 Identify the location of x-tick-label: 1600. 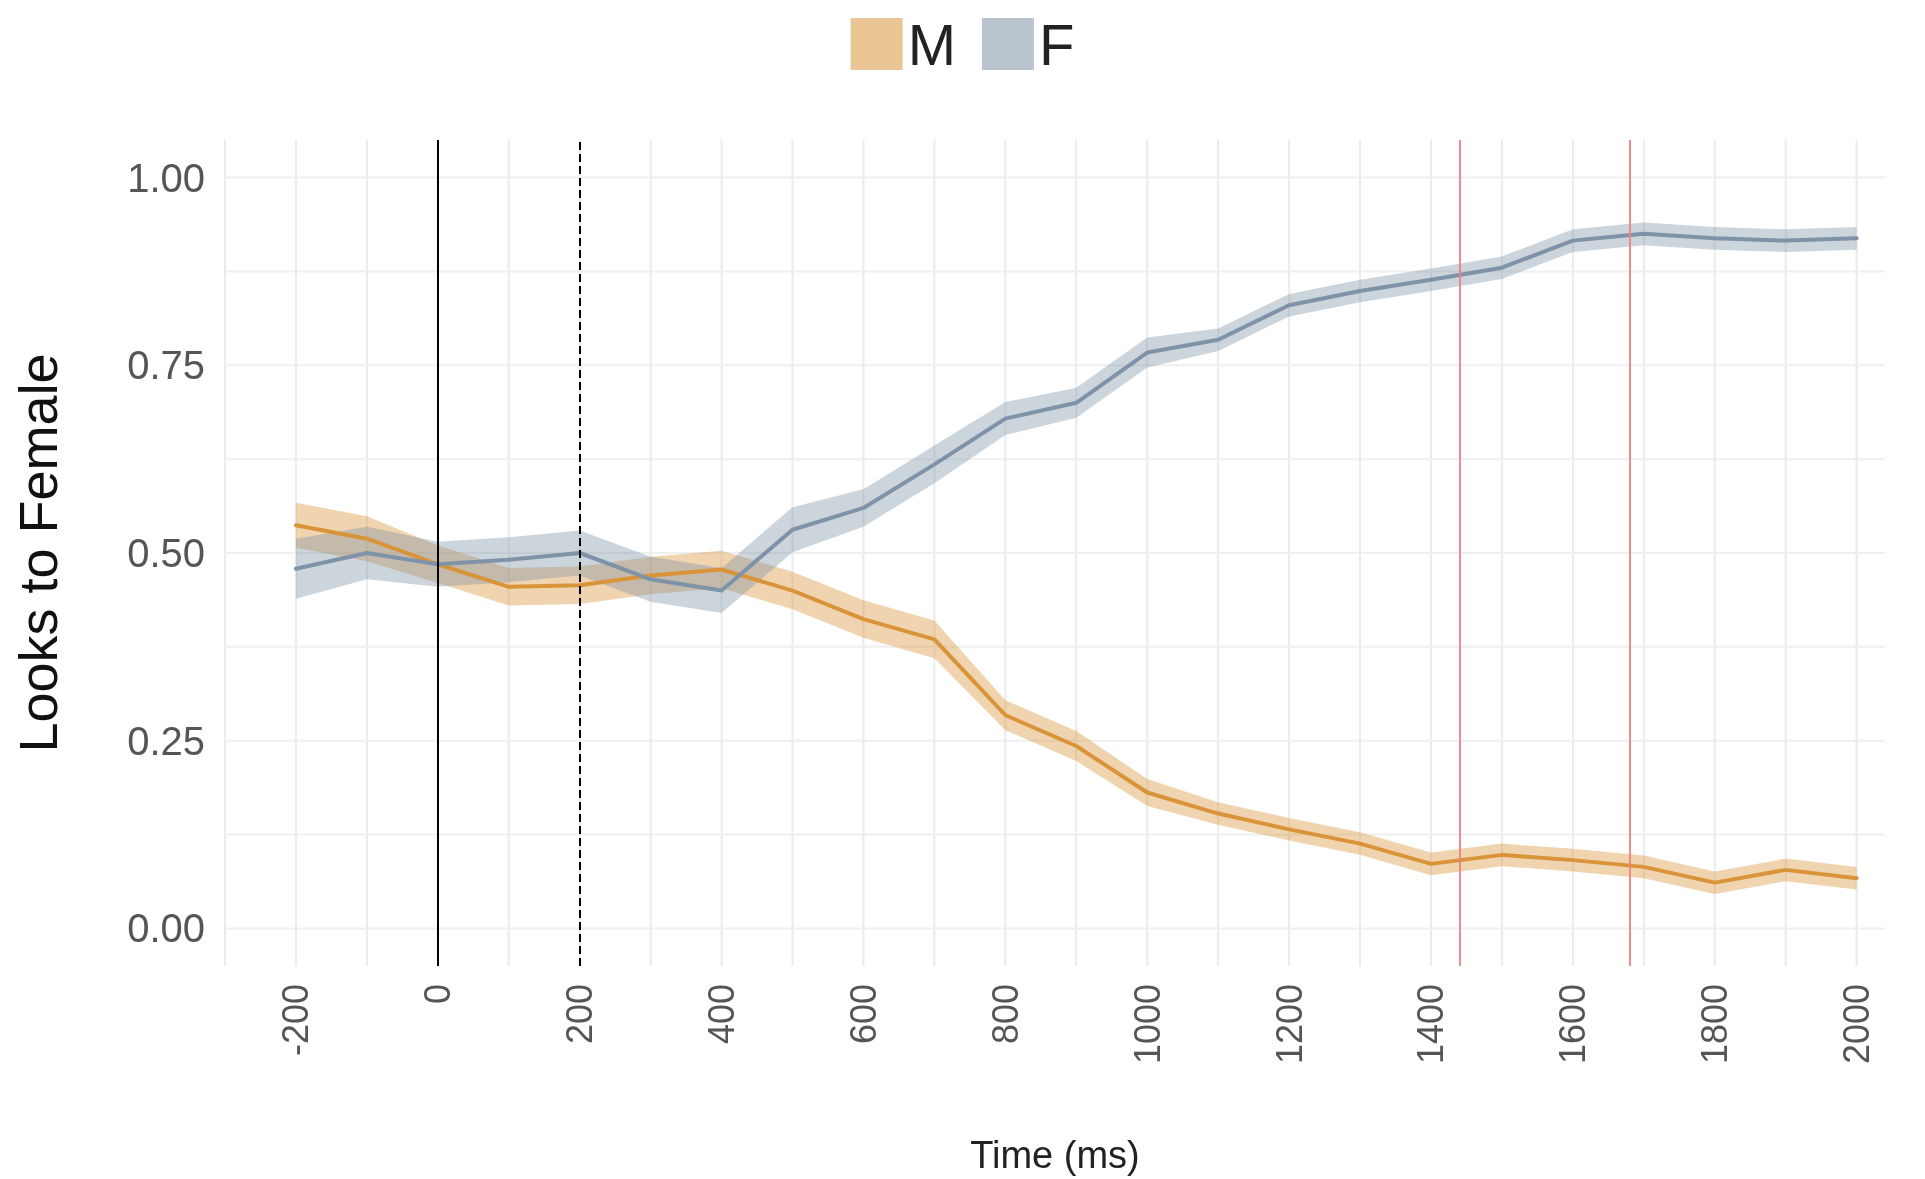
(1573, 1024).